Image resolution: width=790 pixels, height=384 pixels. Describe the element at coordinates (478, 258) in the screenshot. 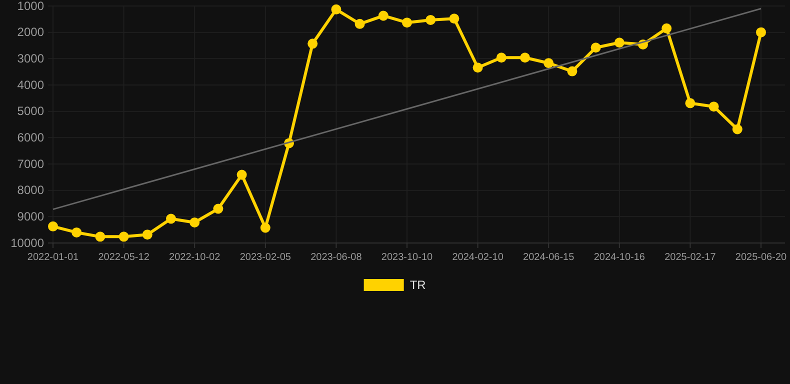

I see `x-tick-label: 2024-02-10` at that location.